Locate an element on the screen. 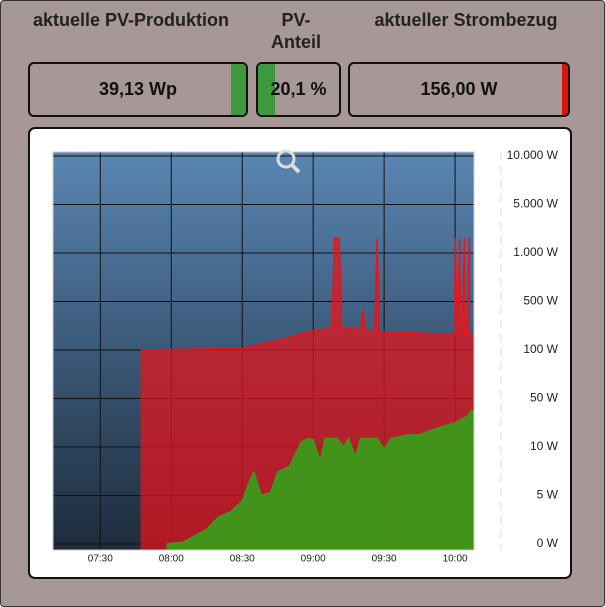  area is located at coordinates (320, 480).